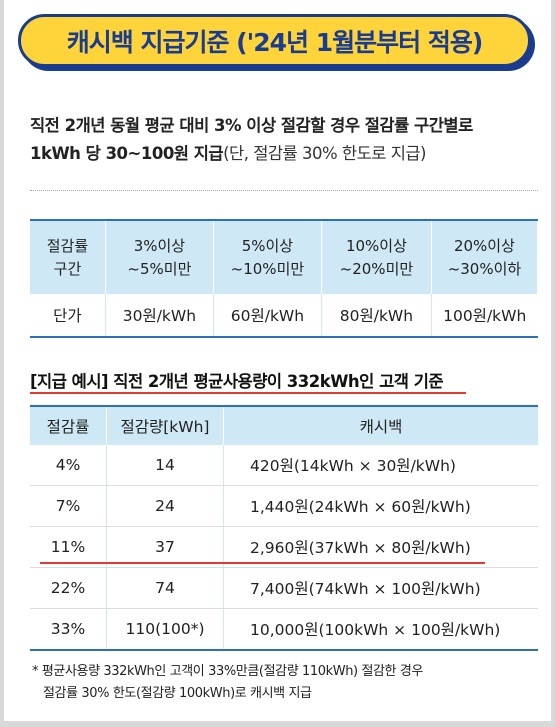 The width and height of the screenshot is (555, 727). I want to click on rate-band: 5%이상 ~10%미만, so click(267, 256).